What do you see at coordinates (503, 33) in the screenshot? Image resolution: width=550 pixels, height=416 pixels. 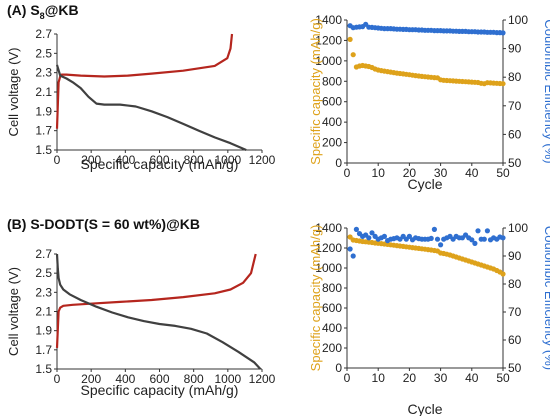 I see `chart-a-cycling-efficiency-point` at bounding box center [503, 33].